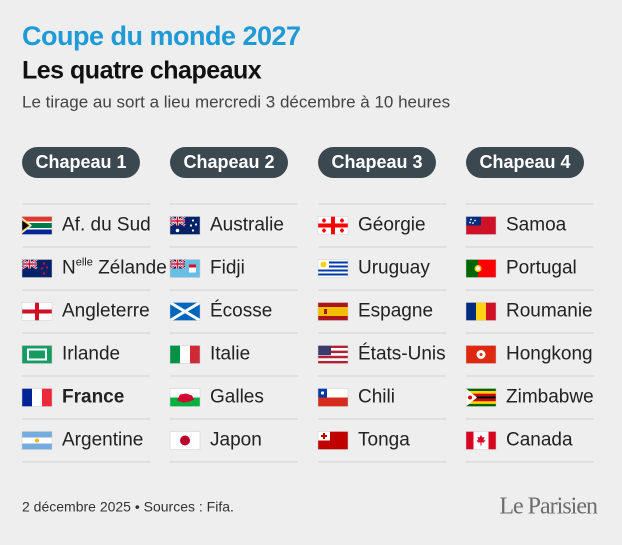 Image resolution: width=622 pixels, height=545 pixels. Describe the element at coordinates (80, 162) in the screenshot. I see `column-header: Chapeau 1` at that location.